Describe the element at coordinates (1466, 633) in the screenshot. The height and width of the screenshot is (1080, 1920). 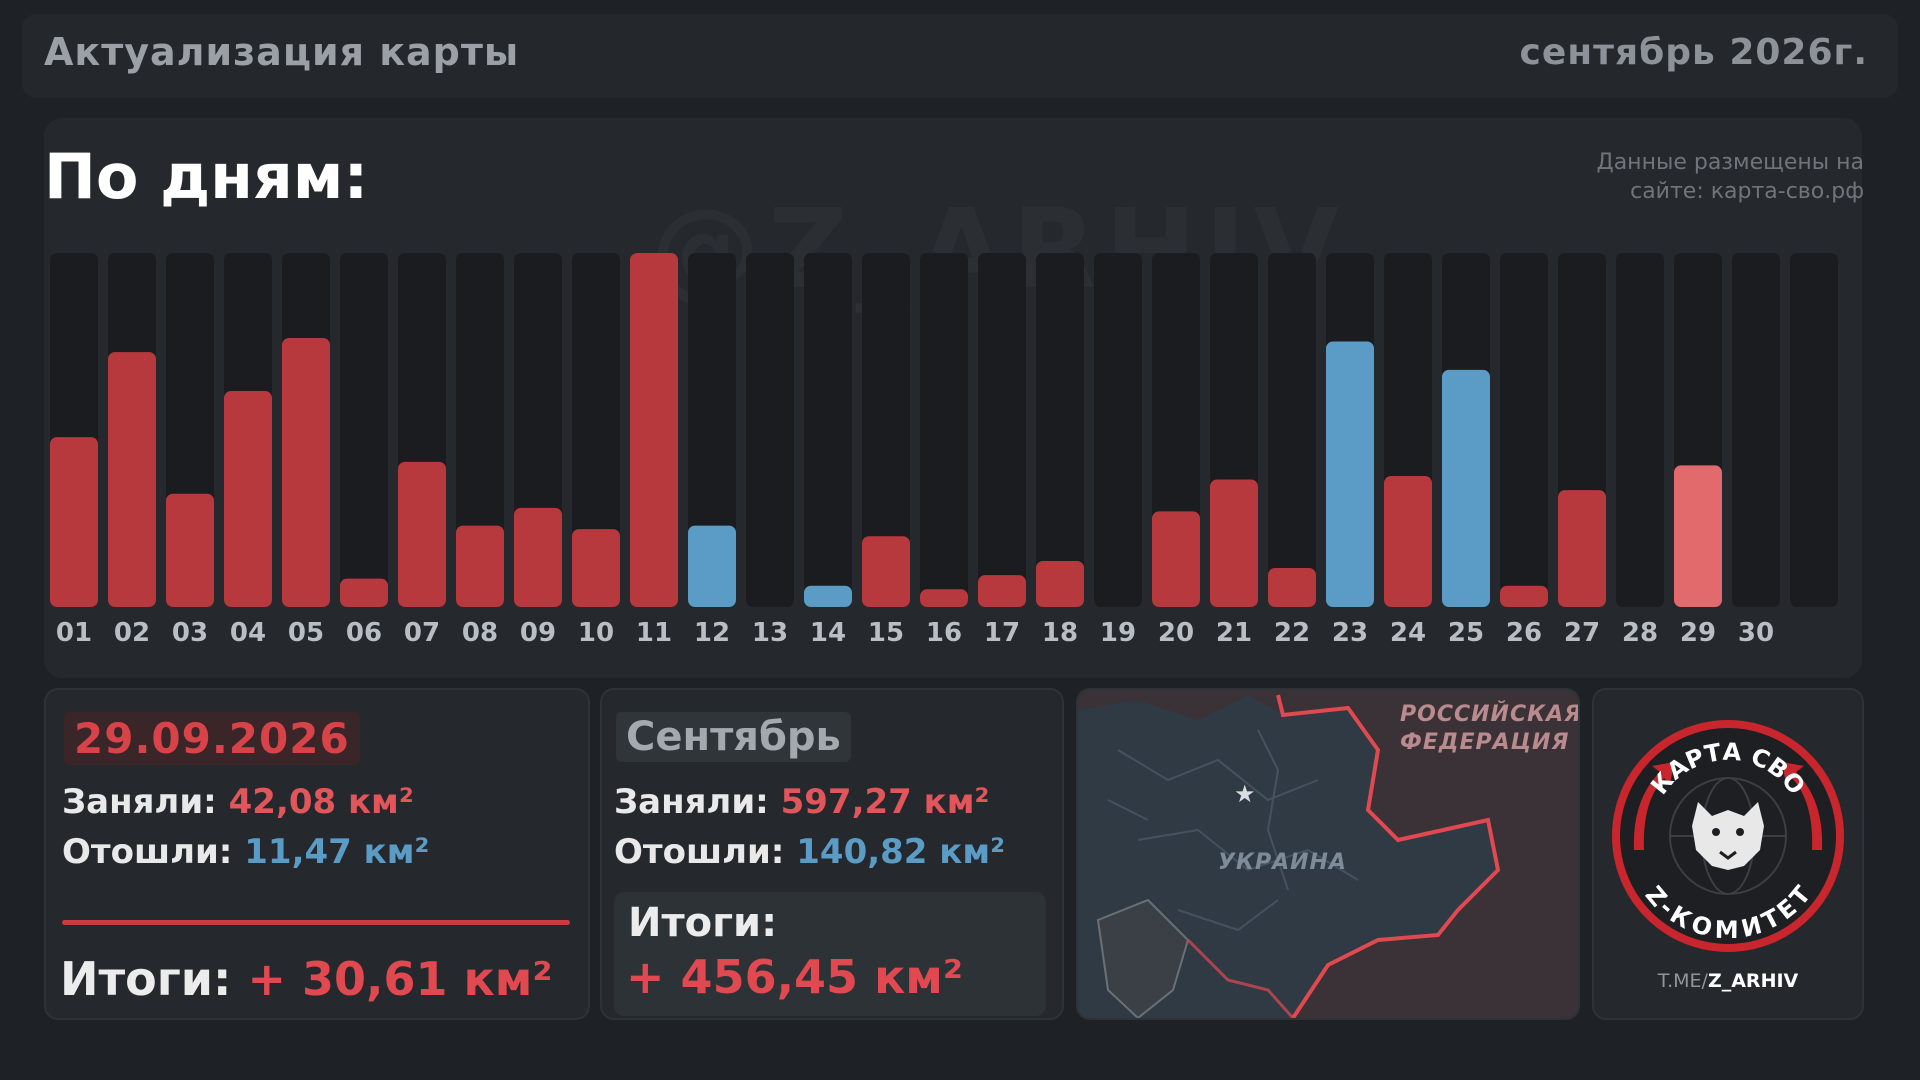
I see `tick-label-25: 25` at that location.